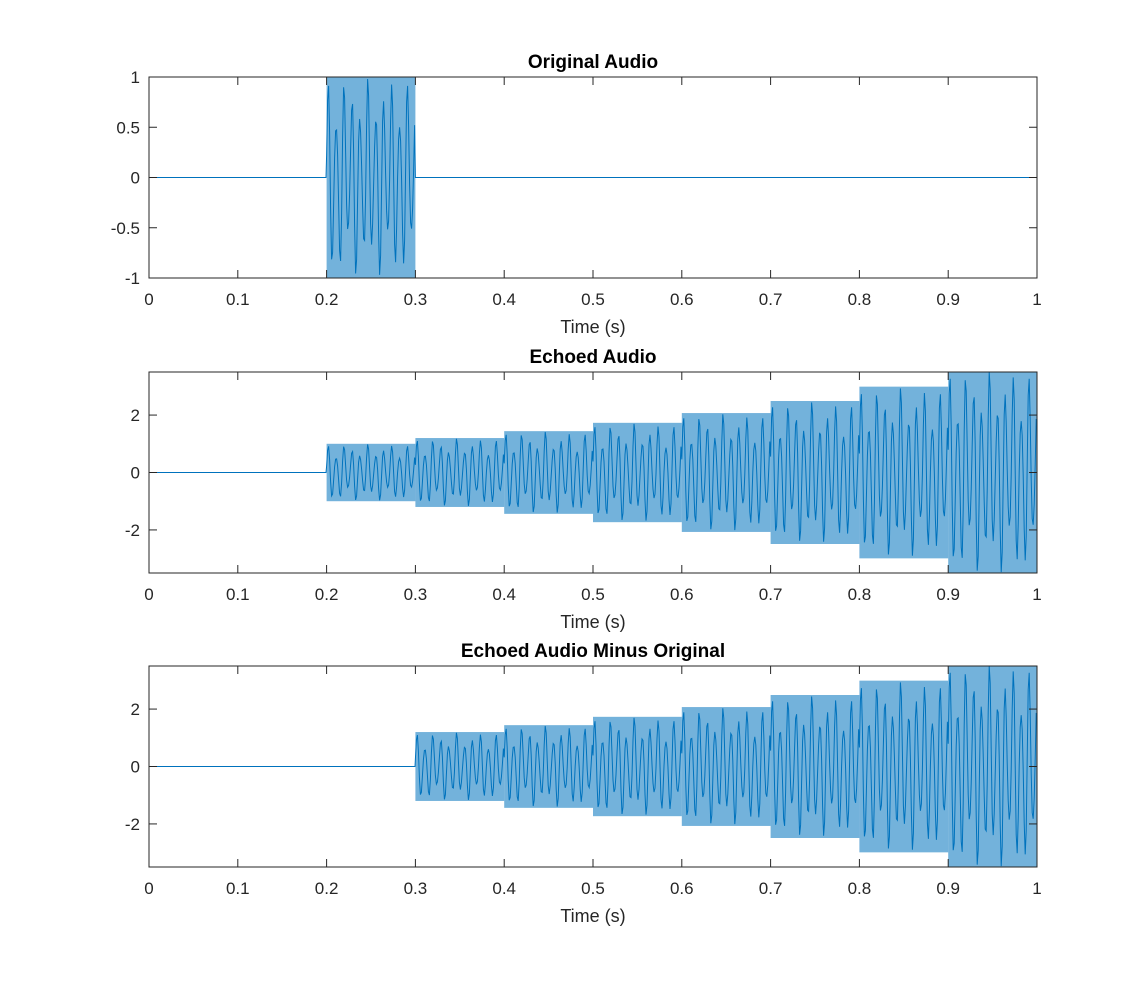 This screenshot has width=1146, height=989. I want to click on y-tick-label: 1, so click(135, 77).